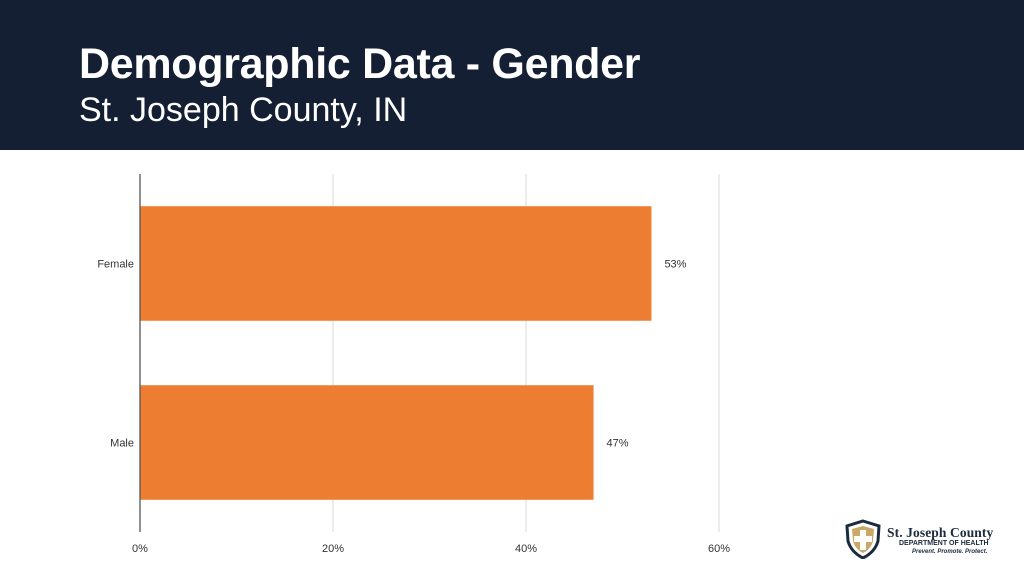 Image resolution: width=1024 pixels, height=576 pixels. I want to click on page-title: Demographic Data - Gender, so click(360, 64).